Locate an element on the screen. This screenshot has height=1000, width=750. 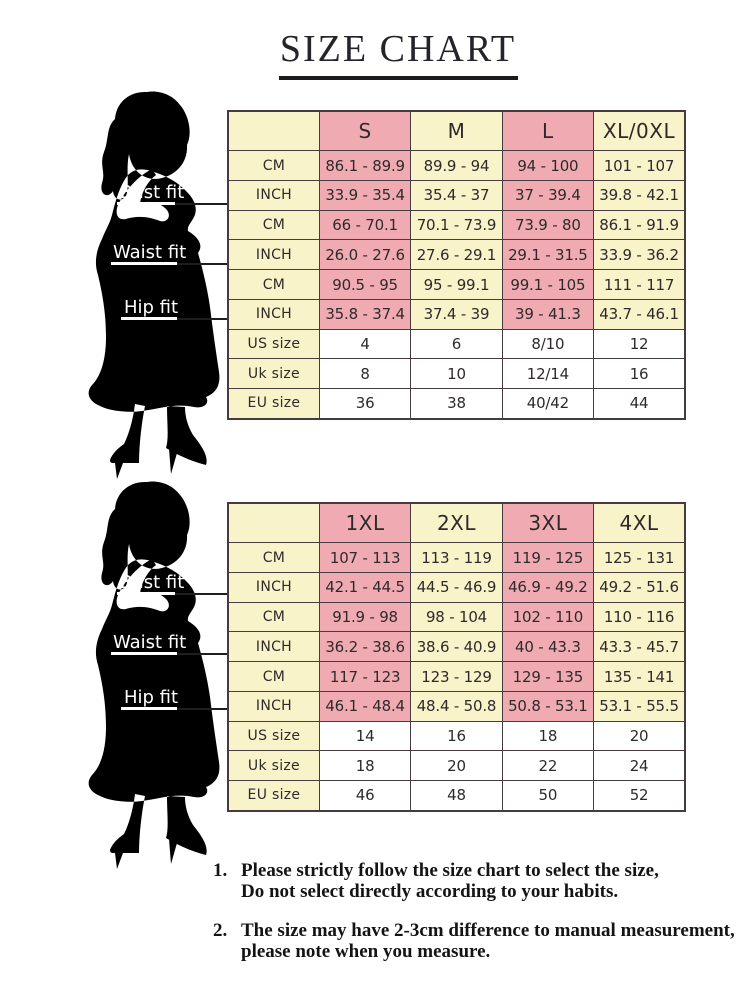
measurement-cell: 36.2 - 38.6 is located at coordinates (365, 647).